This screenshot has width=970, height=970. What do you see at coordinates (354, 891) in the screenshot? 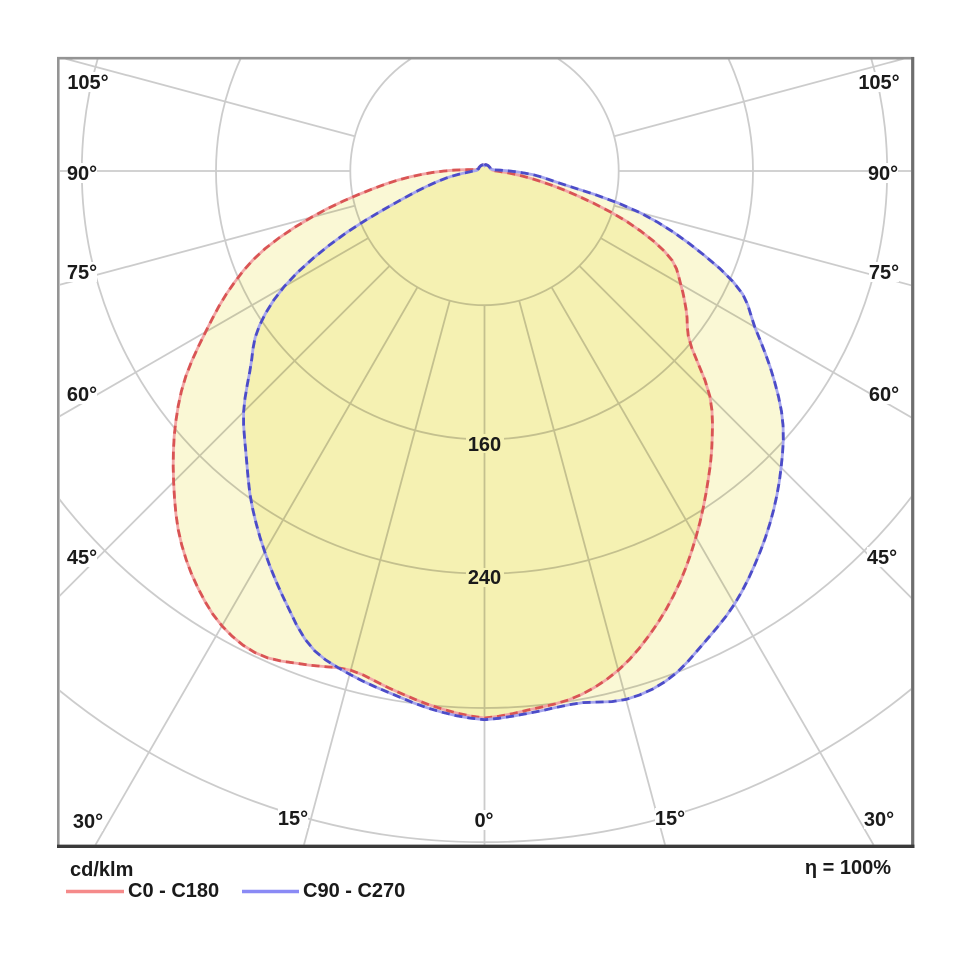
I see `svg-text: C90 - C270` at bounding box center [354, 891].